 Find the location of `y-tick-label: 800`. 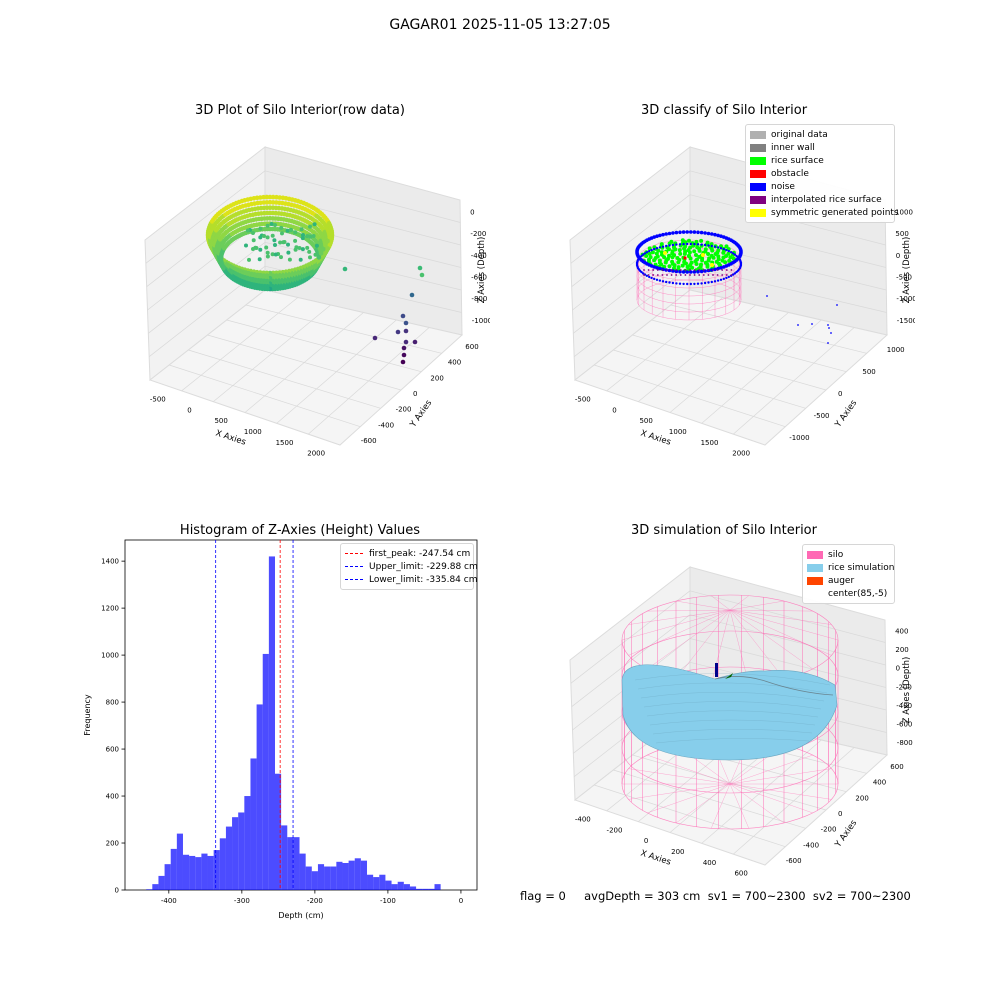

y-tick-label: 800 is located at coordinates (112, 703).